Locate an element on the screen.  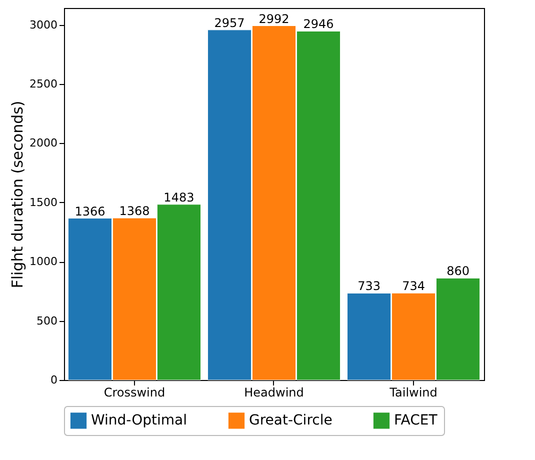
data-label: 2957 is located at coordinates (229, 23).